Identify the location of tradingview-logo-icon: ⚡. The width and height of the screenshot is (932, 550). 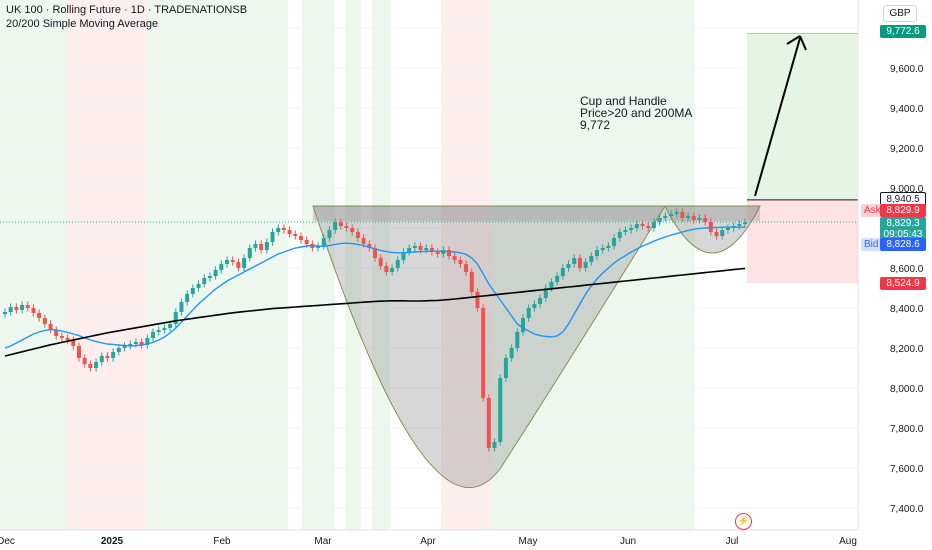
(743, 521).